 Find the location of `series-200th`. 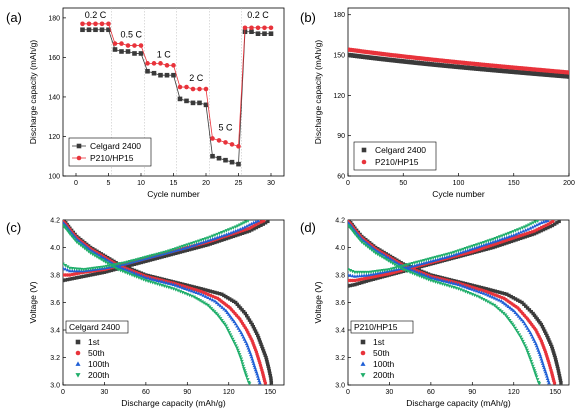

series-200th is located at coordinates (445, 302).